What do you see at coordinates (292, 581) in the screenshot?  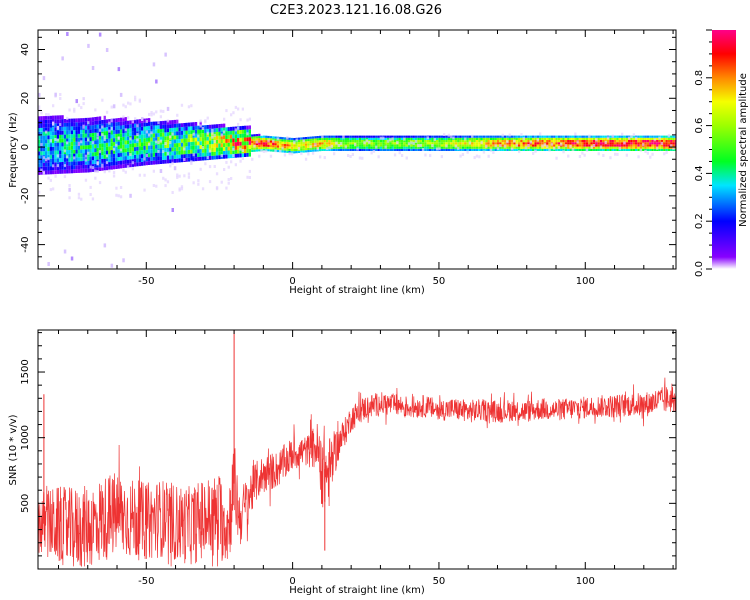 I see `x-tick-label: 0` at bounding box center [292, 581].